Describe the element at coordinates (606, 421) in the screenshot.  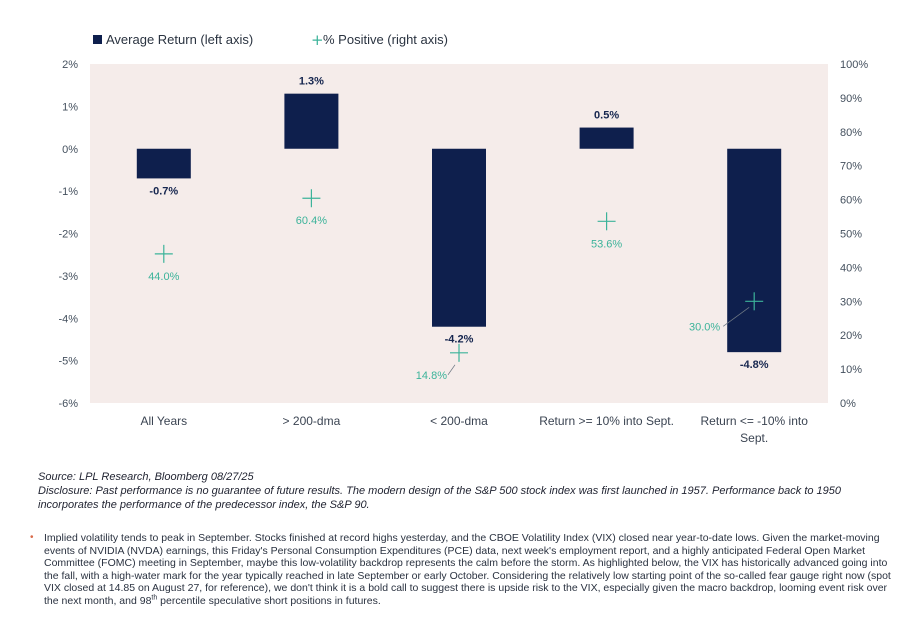
I see `category-label: Return >= 10% into Sept.` at that location.